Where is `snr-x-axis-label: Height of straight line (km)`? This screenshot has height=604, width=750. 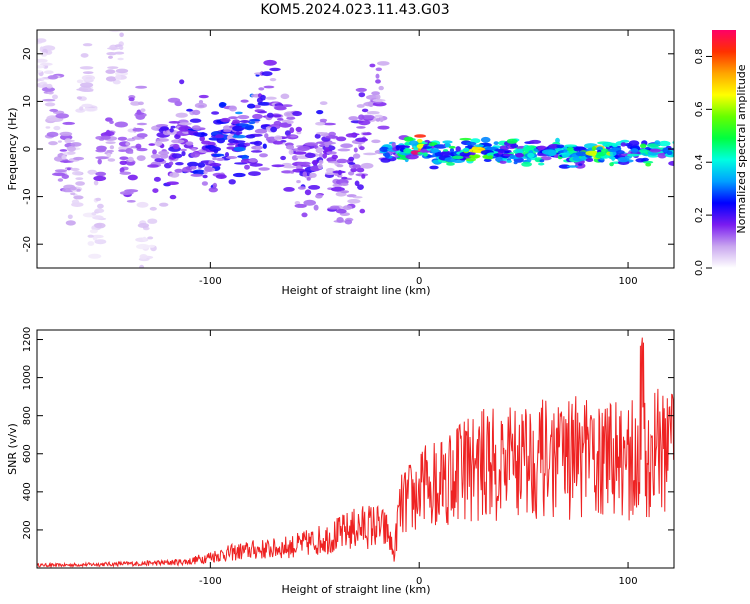
snr-x-axis-label: Height of straight line (km) is located at coordinates (355, 589).